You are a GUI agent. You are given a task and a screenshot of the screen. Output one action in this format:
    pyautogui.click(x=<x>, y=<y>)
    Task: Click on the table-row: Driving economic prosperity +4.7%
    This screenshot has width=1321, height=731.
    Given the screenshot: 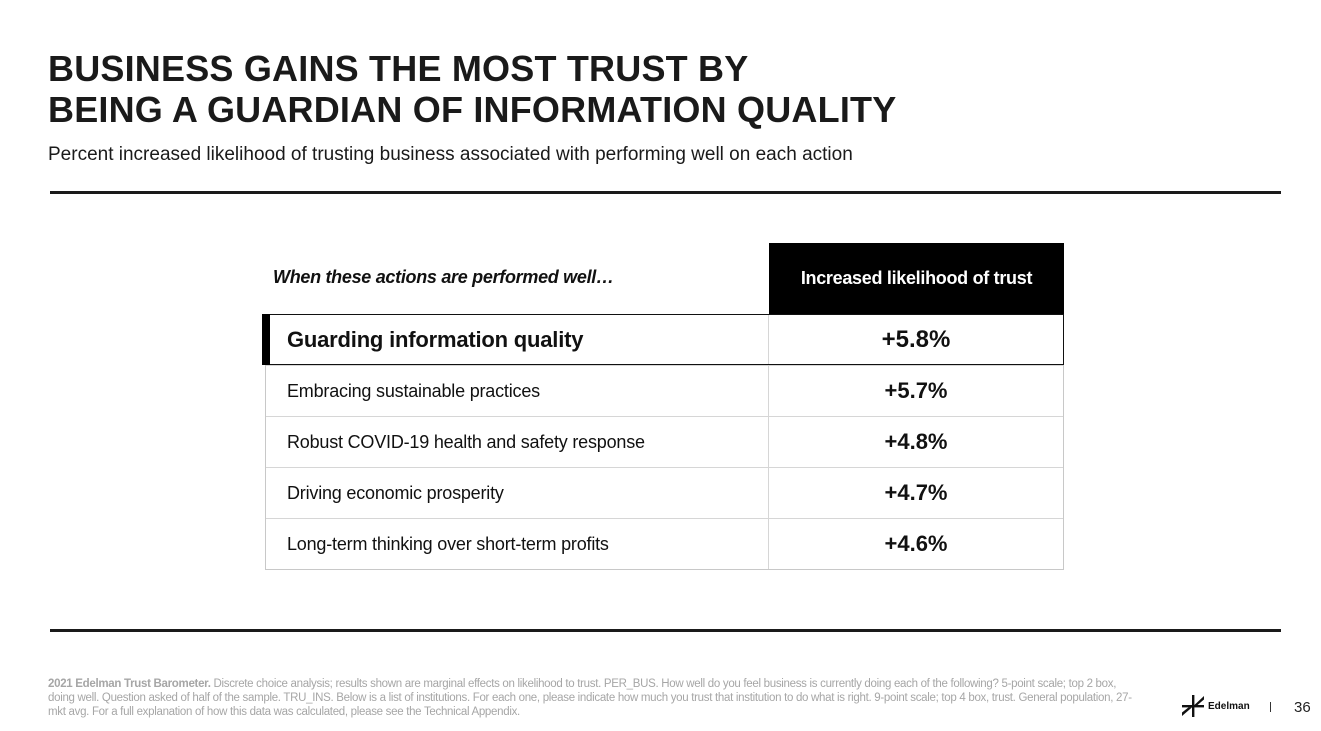 What is the action you would take?
    pyautogui.click(x=664, y=492)
    